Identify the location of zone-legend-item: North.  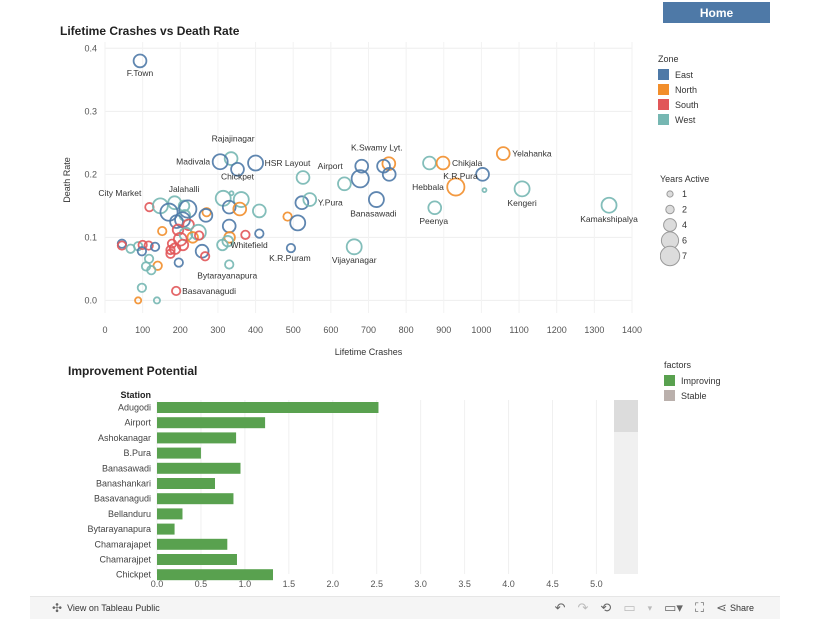
(708, 89).